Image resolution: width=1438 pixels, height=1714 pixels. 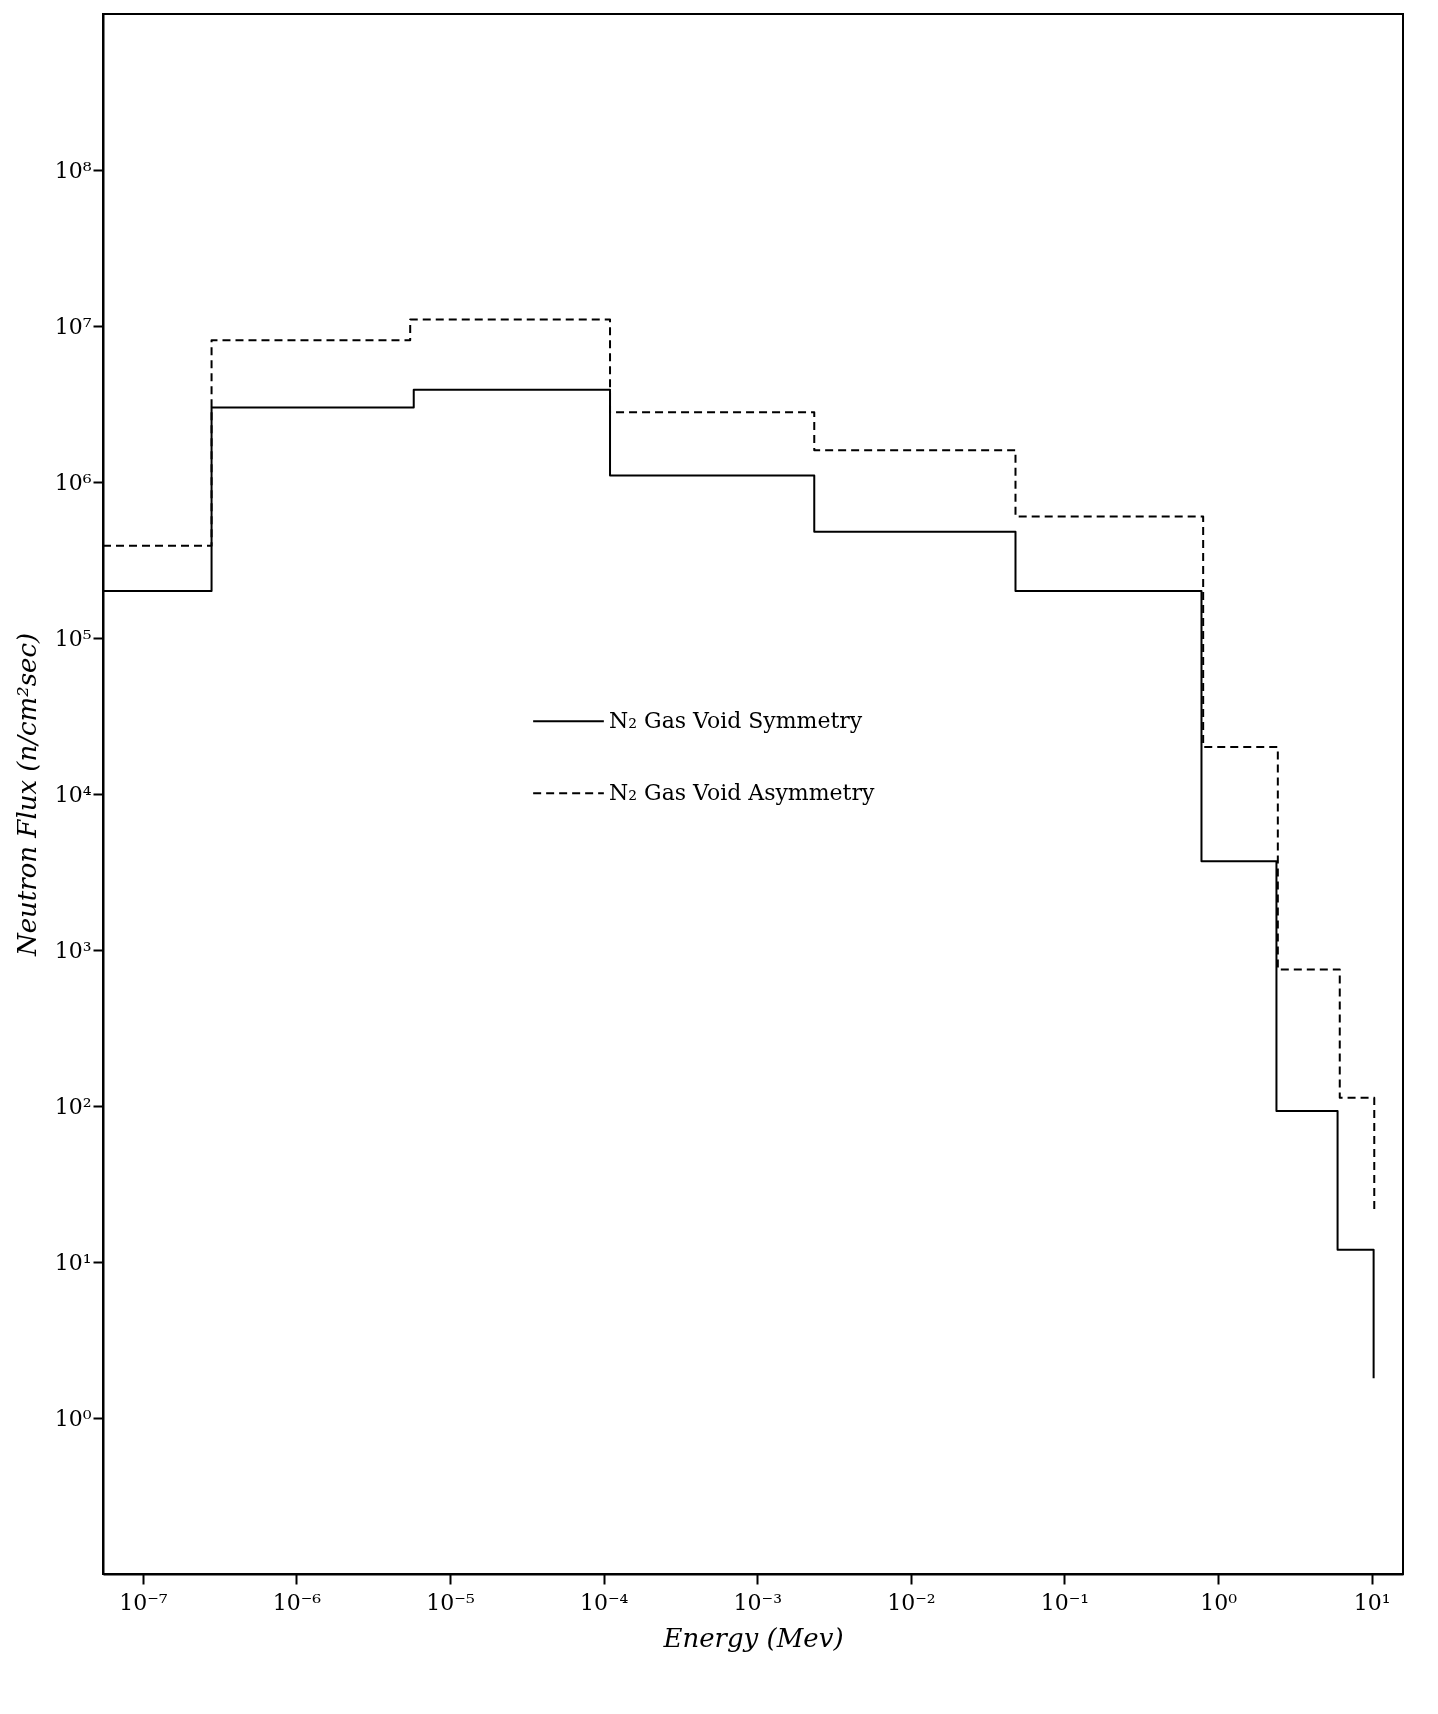 What do you see at coordinates (1219, 1602) in the screenshot?
I see `x-tick-label: 10⁰` at bounding box center [1219, 1602].